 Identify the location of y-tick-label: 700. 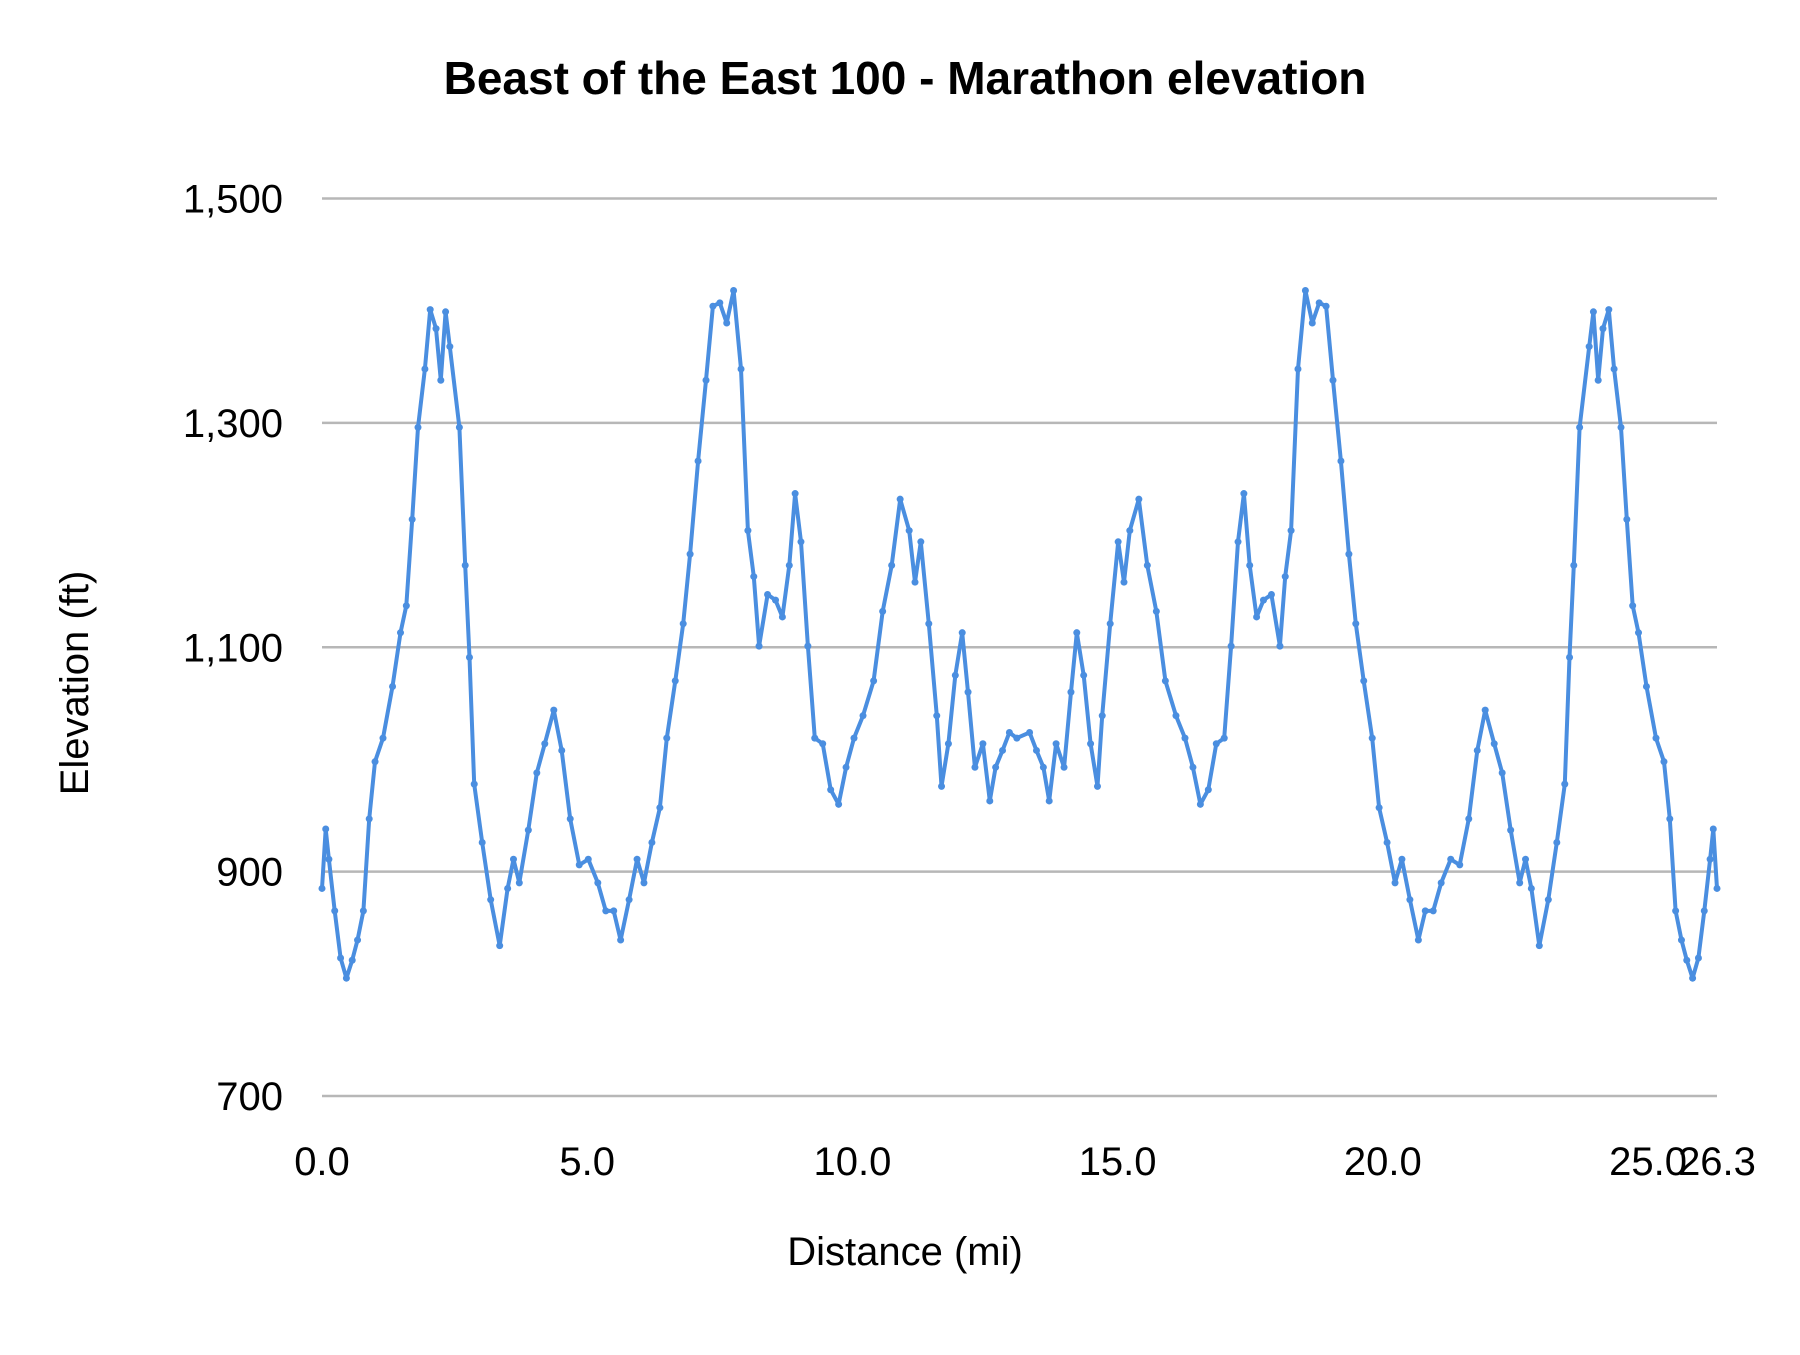
(249, 1097).